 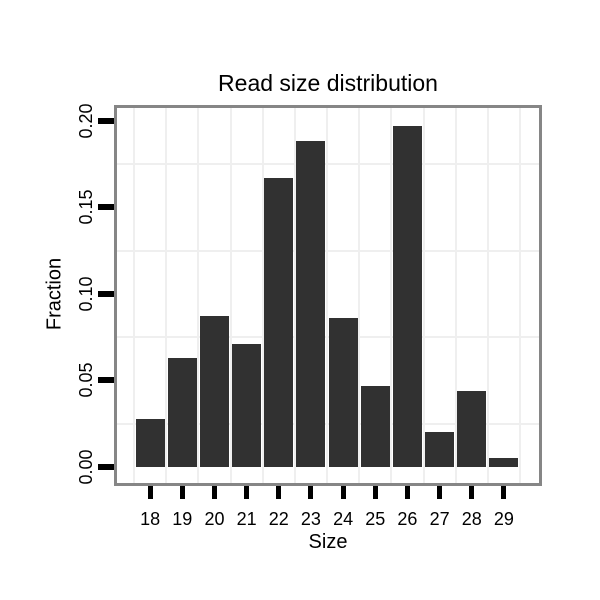 I want to click on x-tick-label: 25, so click(x=375, y=519).